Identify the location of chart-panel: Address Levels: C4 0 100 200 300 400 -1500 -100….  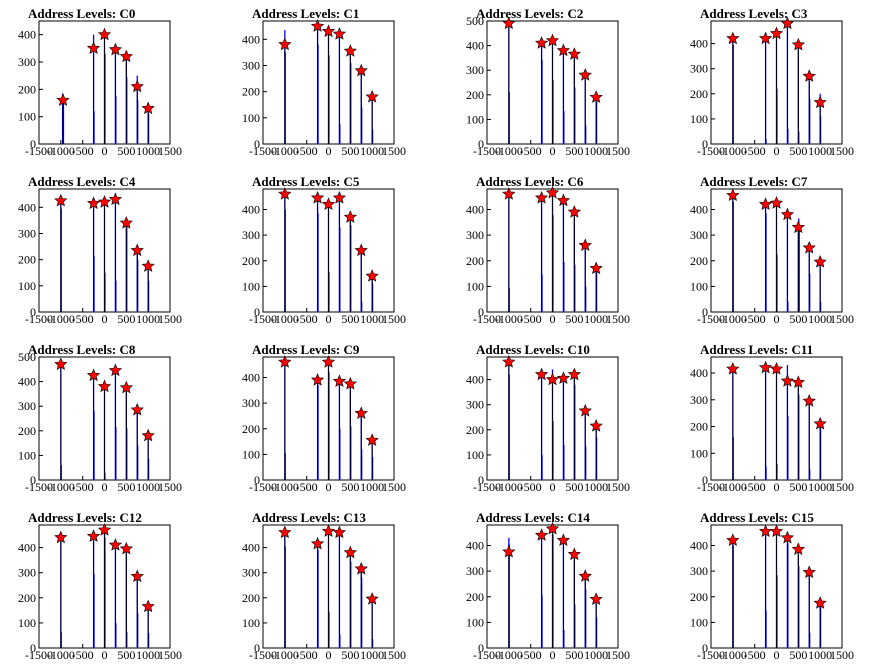
(112, 252).